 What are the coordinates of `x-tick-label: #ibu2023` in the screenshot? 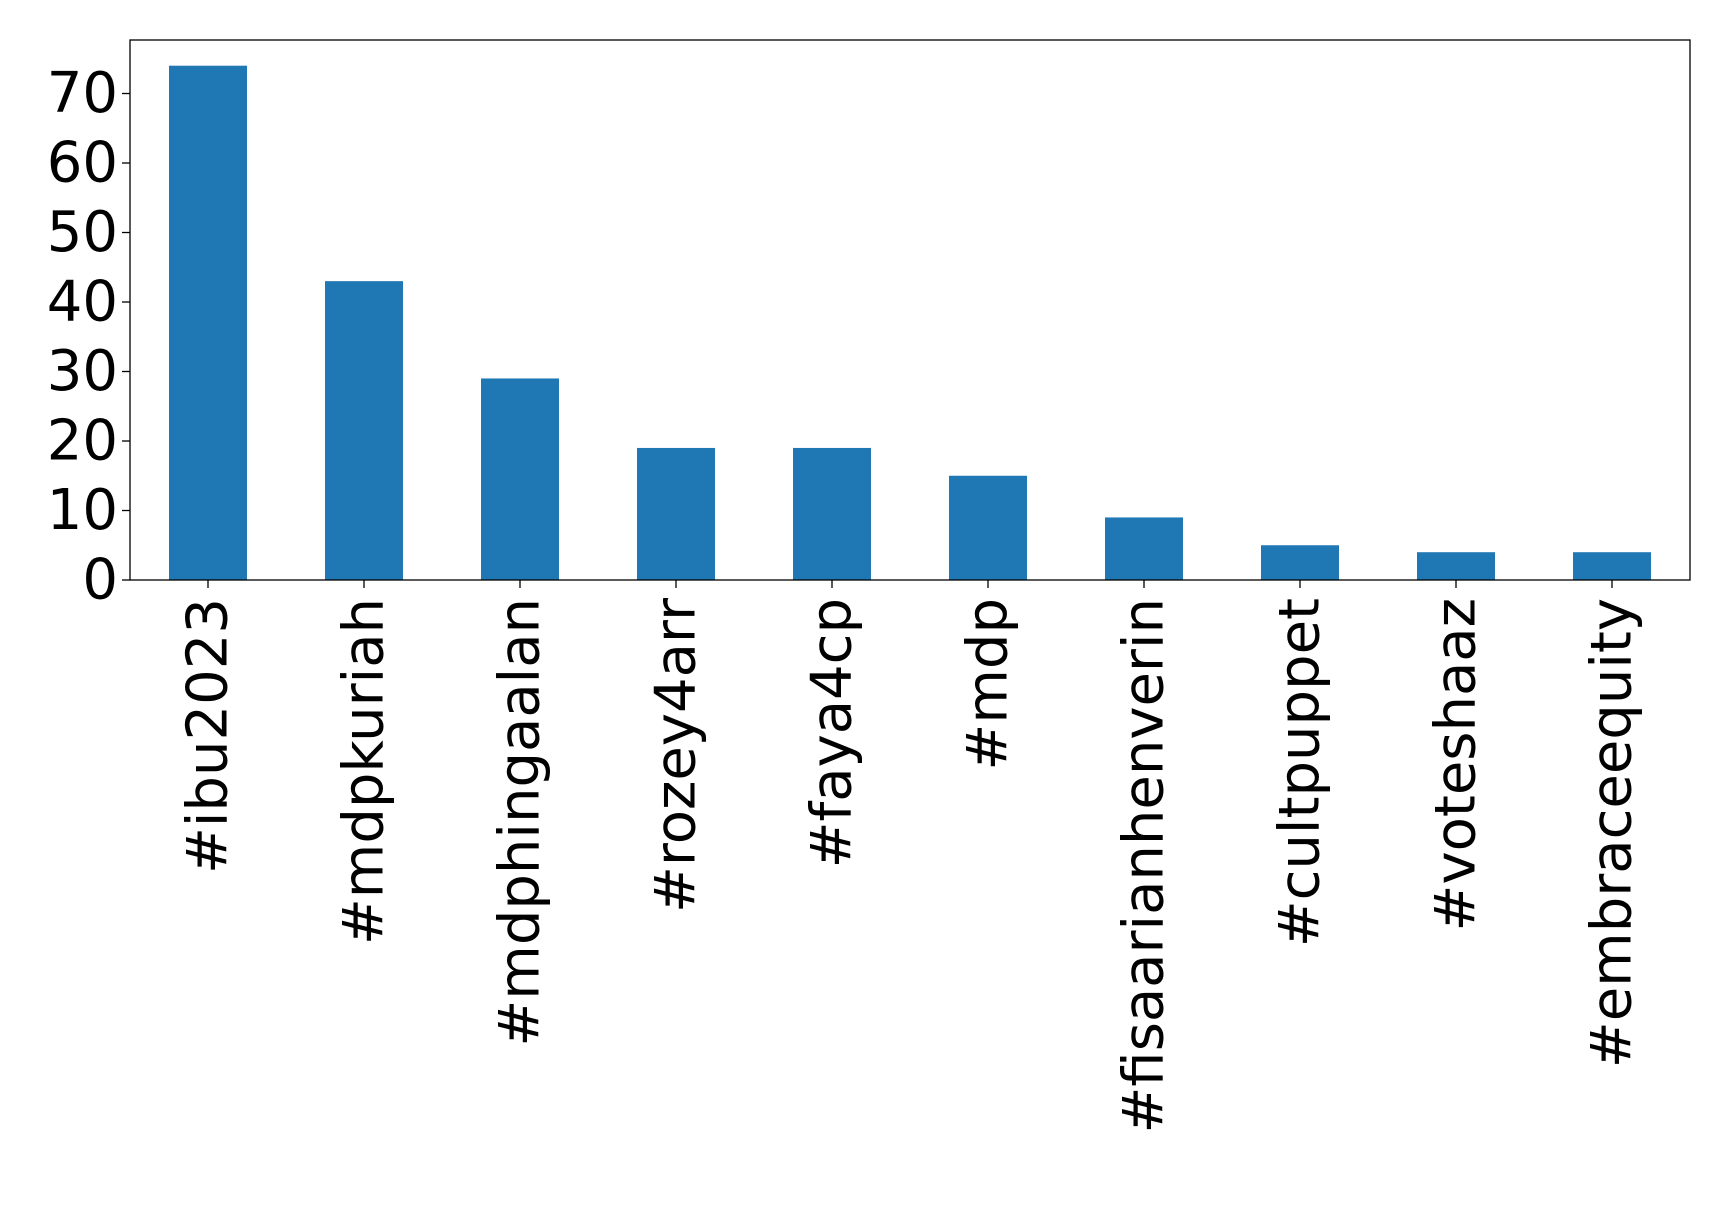 It's located at (208, 736).